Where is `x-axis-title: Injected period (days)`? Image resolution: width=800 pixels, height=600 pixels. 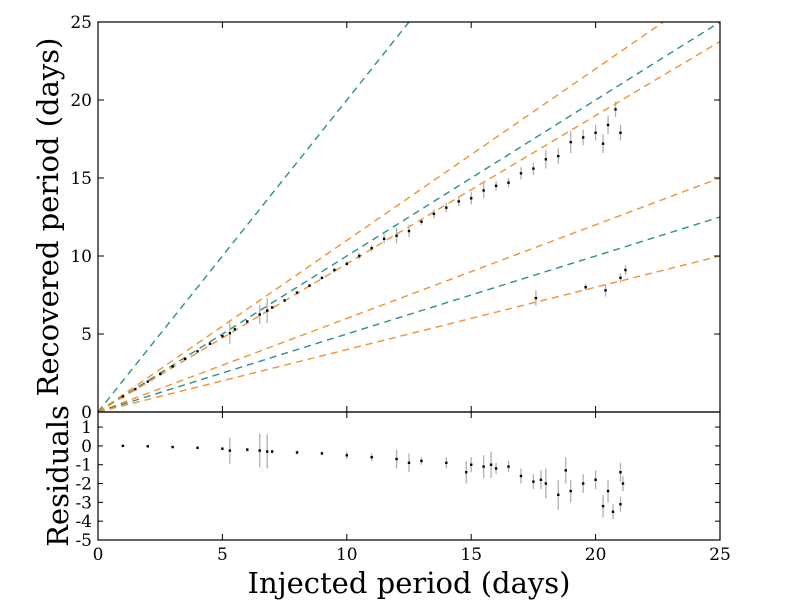 x-axis-title: Injected period (days) is located at coordinates (409, 583).